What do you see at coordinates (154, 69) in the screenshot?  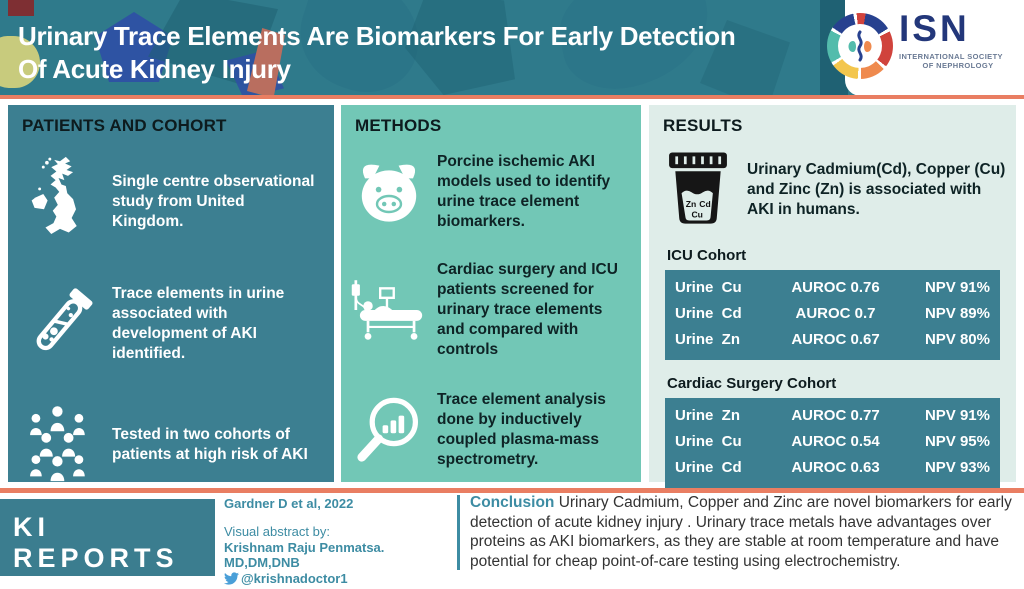 I see `page-title-line2: Of Acute Kidney Injury` at bounding box center [154, 69].